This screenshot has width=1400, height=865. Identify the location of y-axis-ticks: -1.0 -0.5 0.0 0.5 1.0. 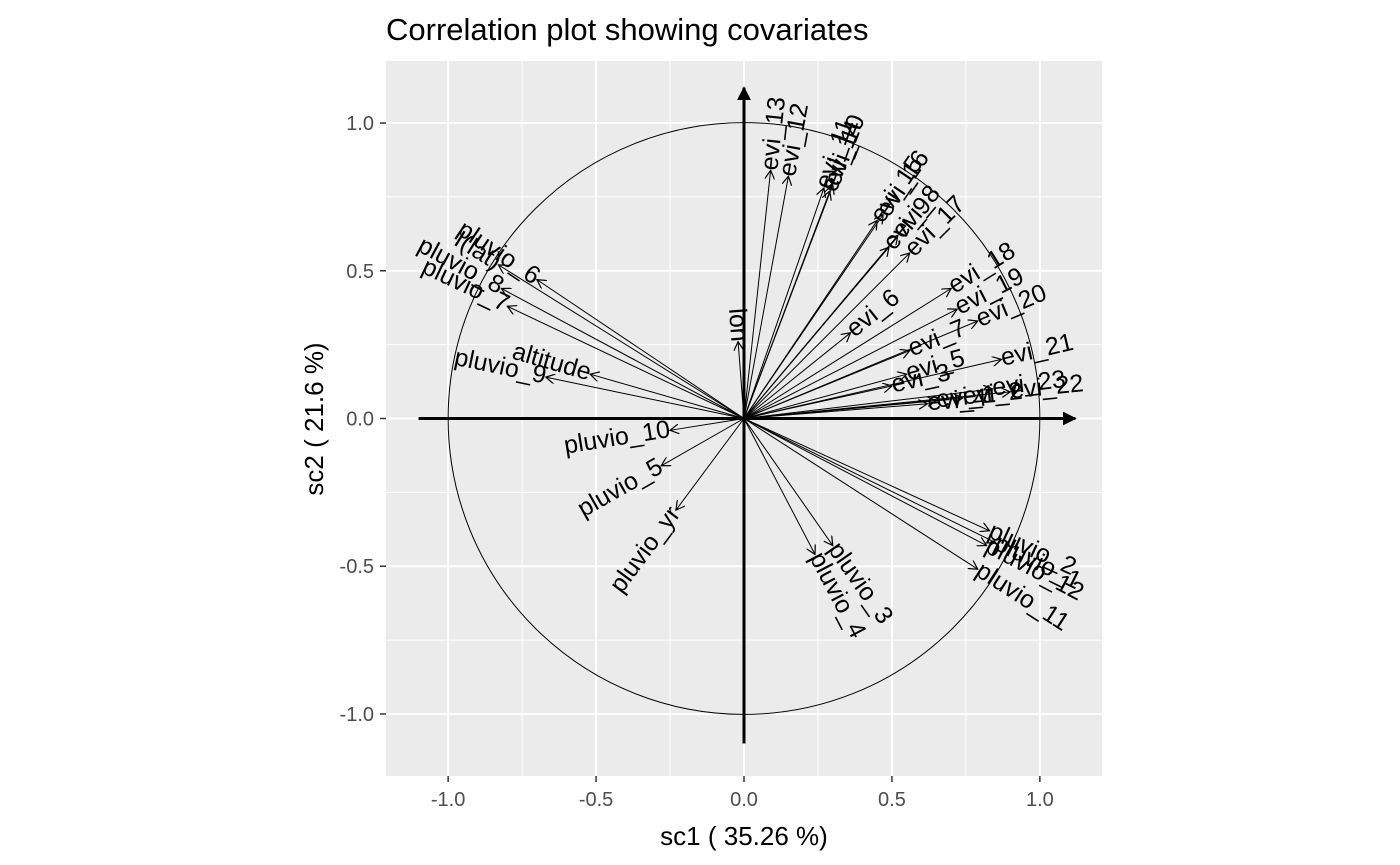
(363, 419).